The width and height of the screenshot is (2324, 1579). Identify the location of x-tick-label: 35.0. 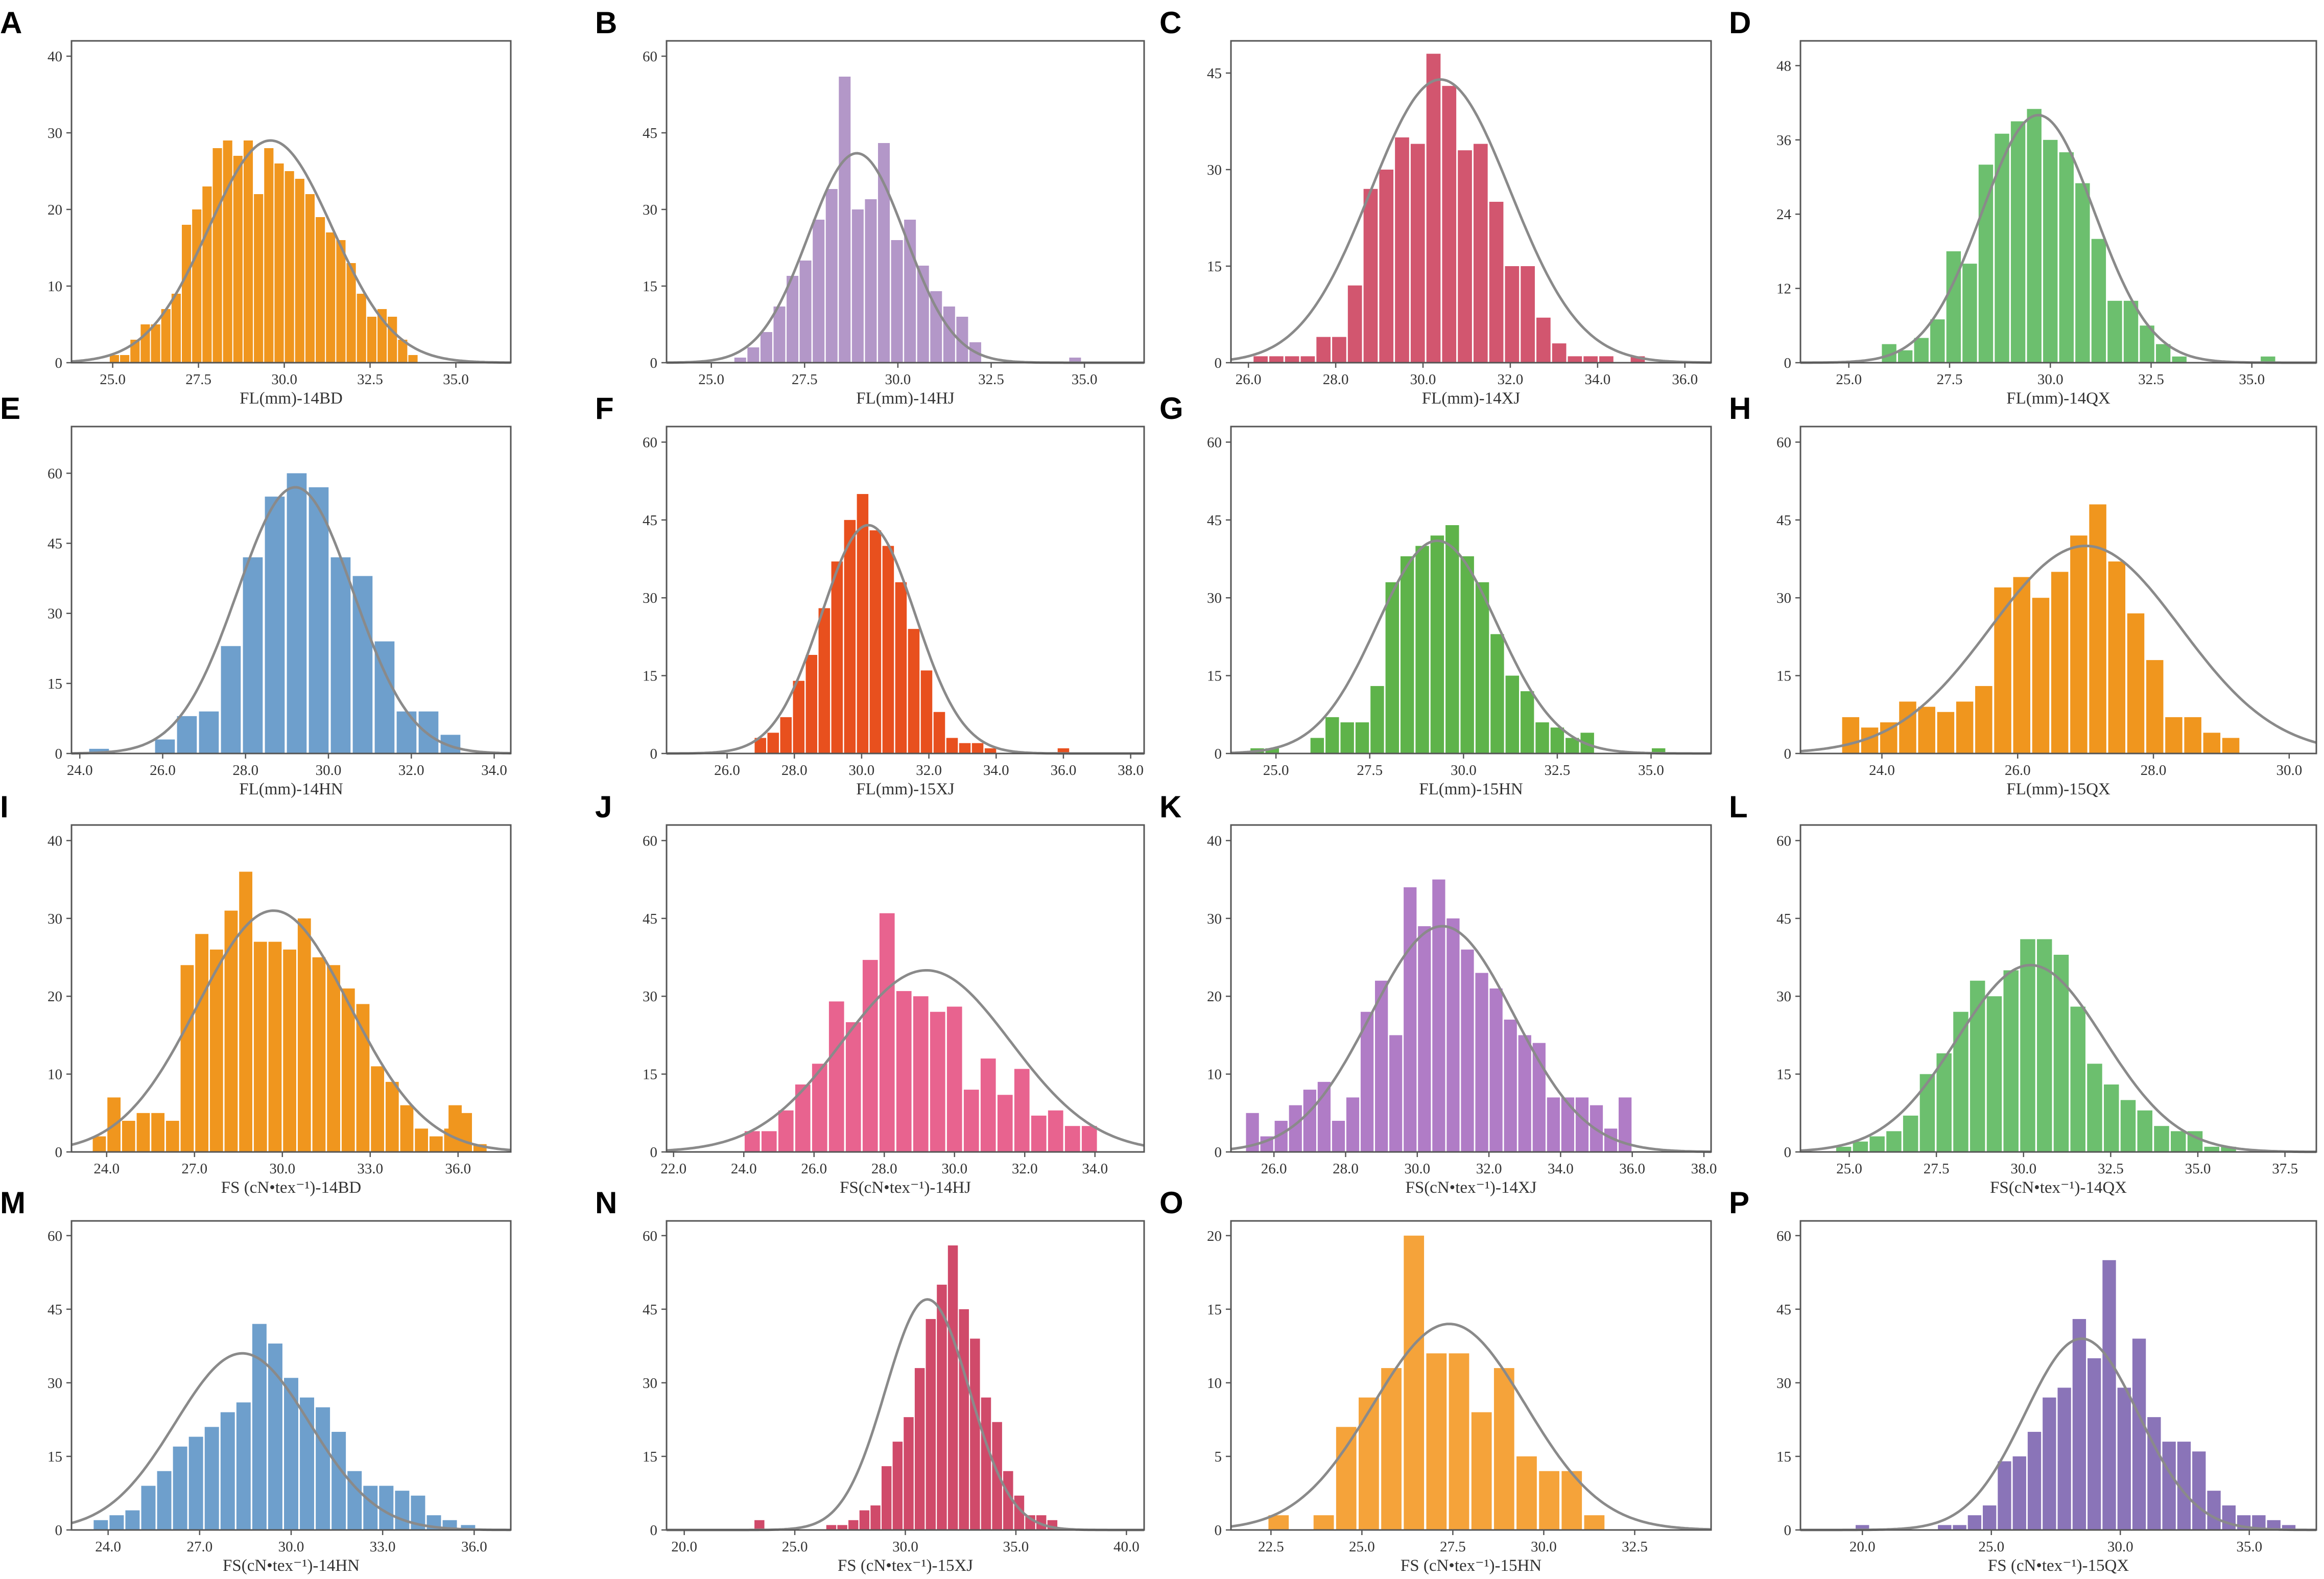
(2198, 1169).